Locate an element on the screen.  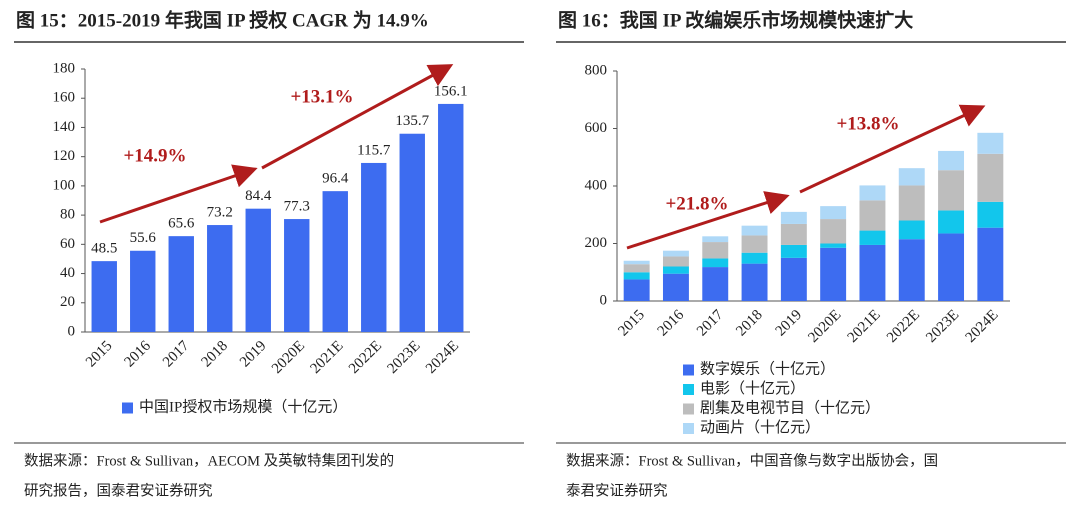
source-note: 数据来源：Frost & Sullivan，AECOM 及英敏特集团刊发的 is located at coordinates (209, 460).